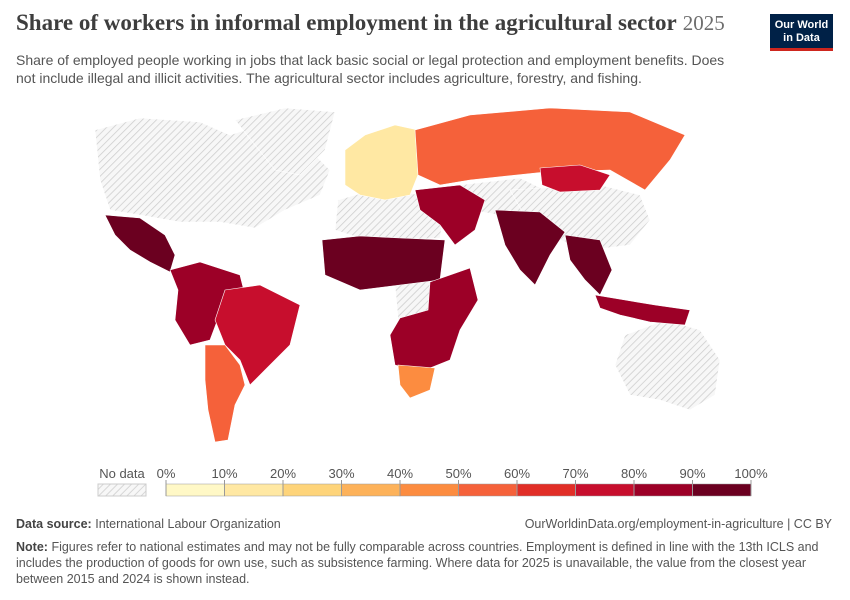  What do you see at coordinates (575, 473) in the screenshot?
I see `legend-label: 70%` at bounding box center [575, 473].